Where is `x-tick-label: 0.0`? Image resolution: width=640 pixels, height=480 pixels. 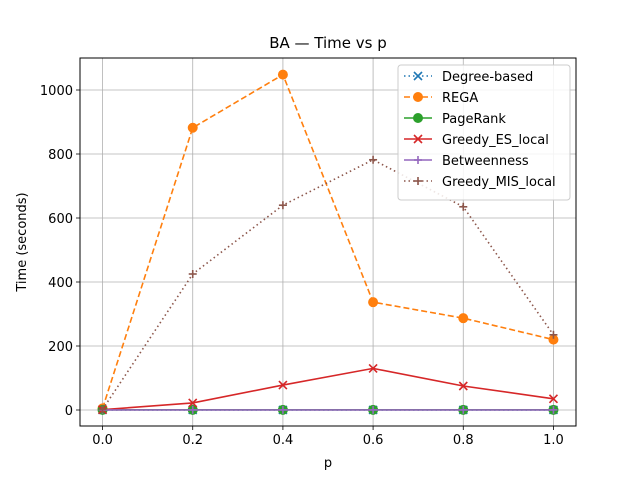
x-tick-label: 0.0 is located at coordinates (102, 440).